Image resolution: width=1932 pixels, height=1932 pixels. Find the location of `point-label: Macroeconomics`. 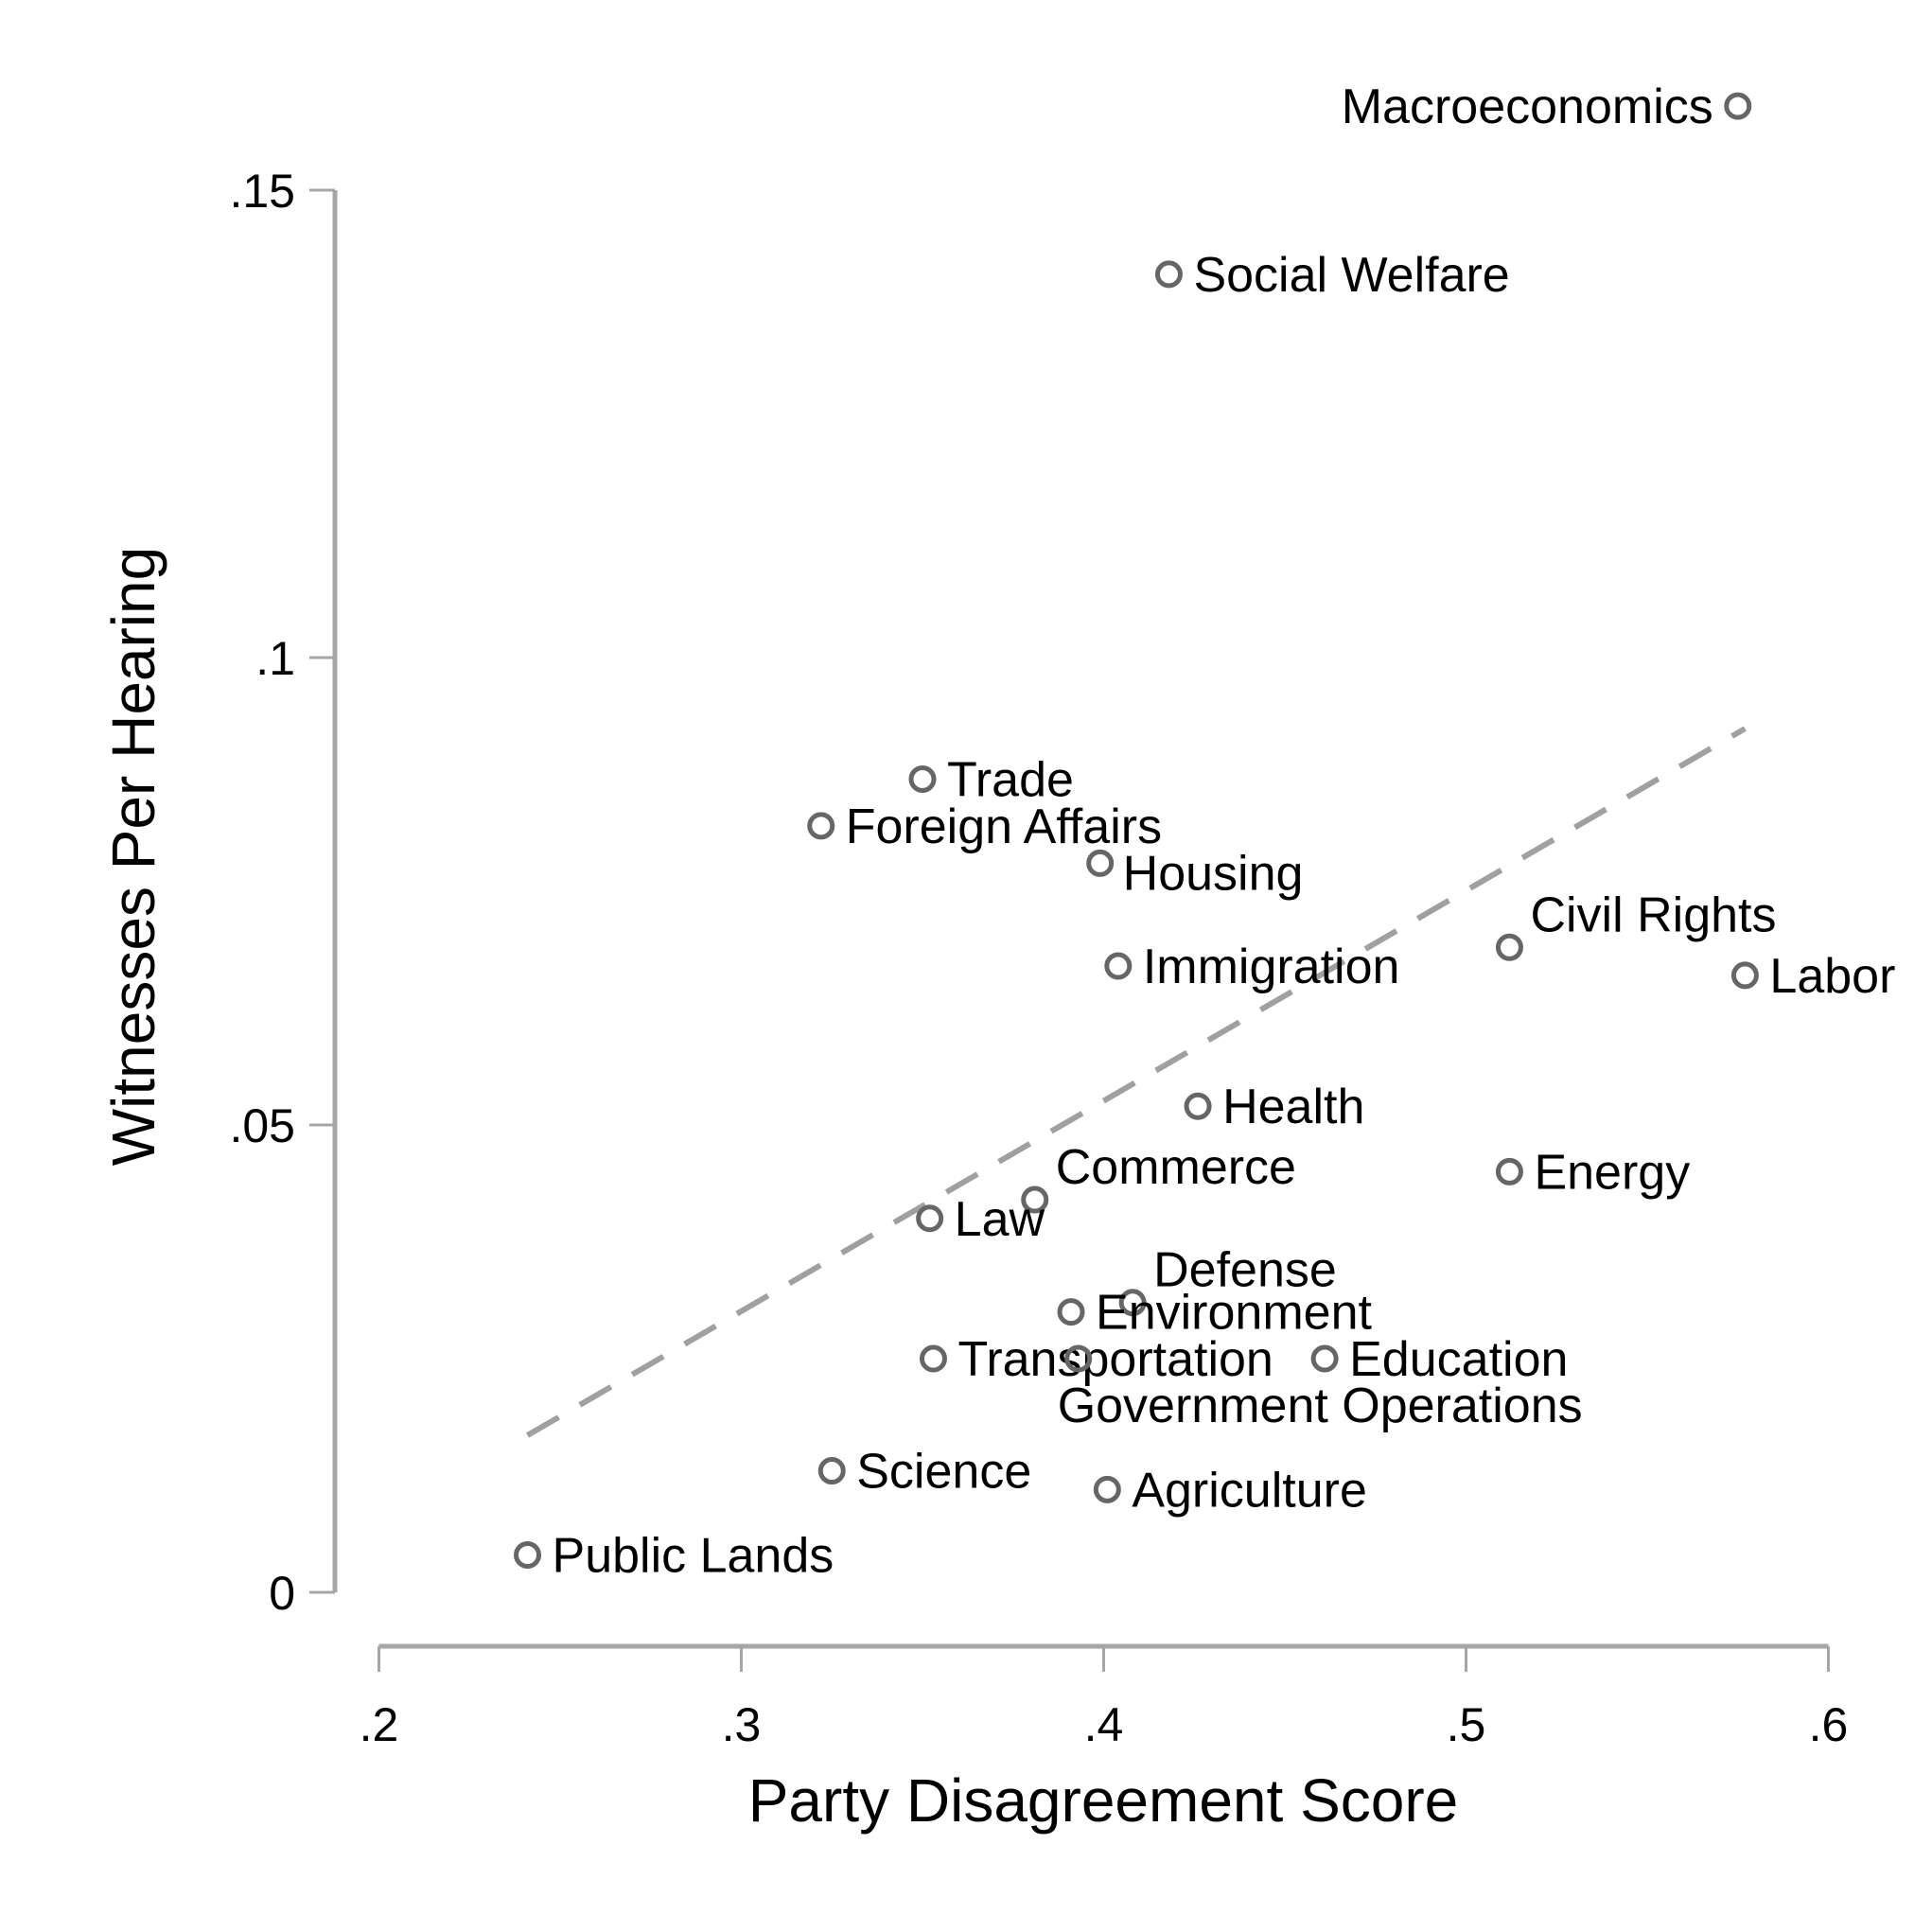

point-label: Macroeconomics is located at coordinates (1527, 106).